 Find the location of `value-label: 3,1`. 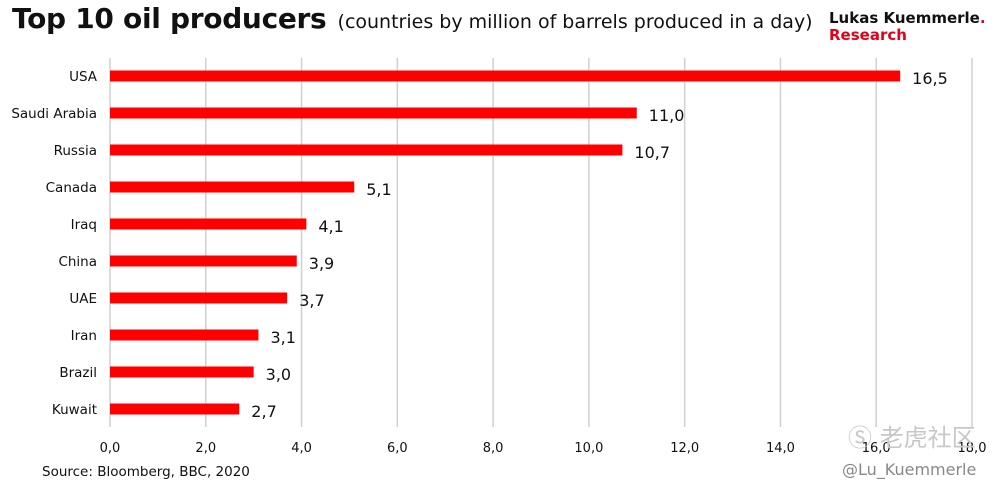

value-label: 3,1 is located at coordinates (282, 337).